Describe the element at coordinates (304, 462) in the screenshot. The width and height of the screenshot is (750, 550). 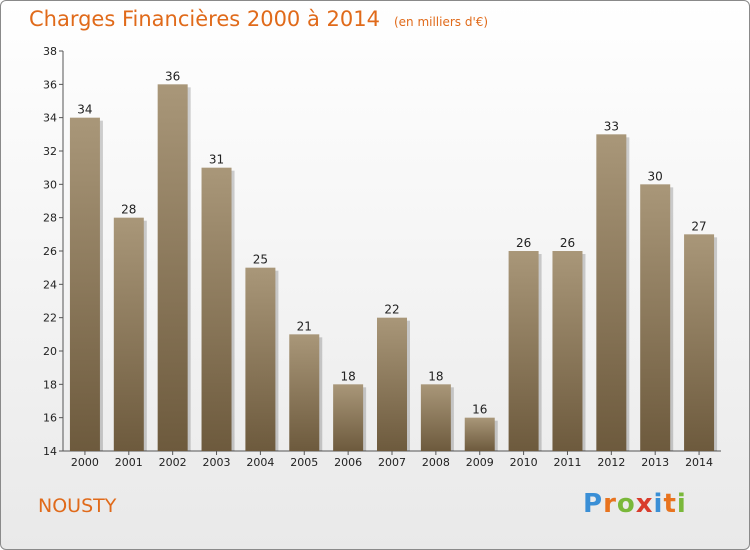
I see `x-tick-label: 2005` at that location.